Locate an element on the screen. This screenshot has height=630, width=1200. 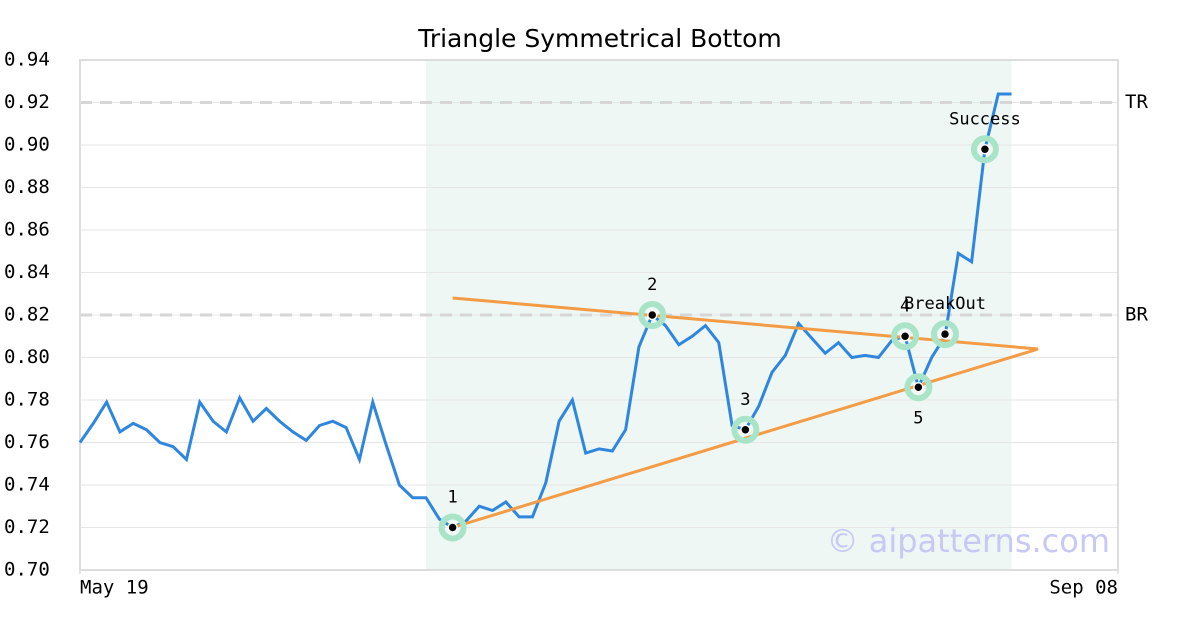
y-tick-label: 0.78 is located at coordinates (27, 400).